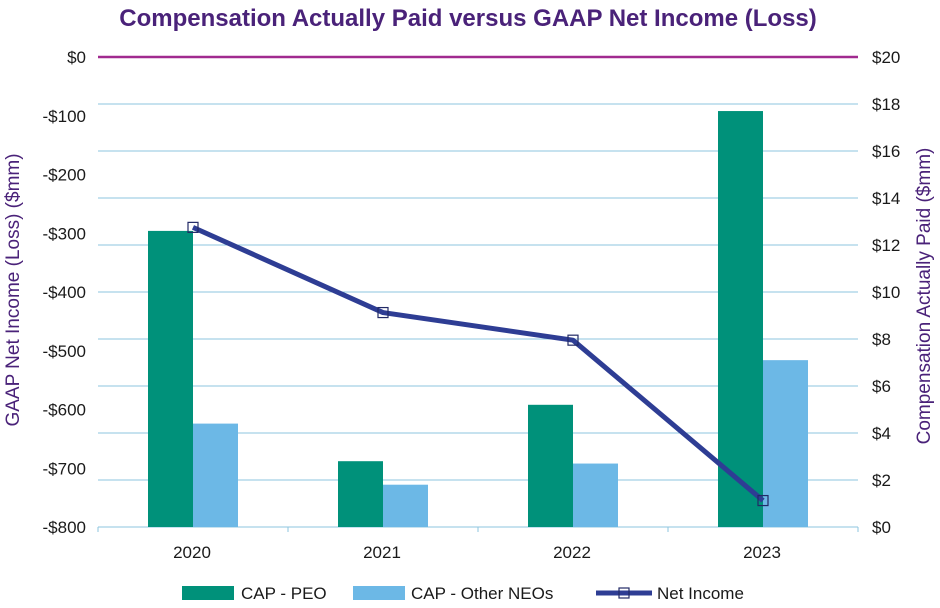 Image resolution: width=940 pixels, height=608 pixels. I want to click on right-tick-label: $12, so click(886, 245).